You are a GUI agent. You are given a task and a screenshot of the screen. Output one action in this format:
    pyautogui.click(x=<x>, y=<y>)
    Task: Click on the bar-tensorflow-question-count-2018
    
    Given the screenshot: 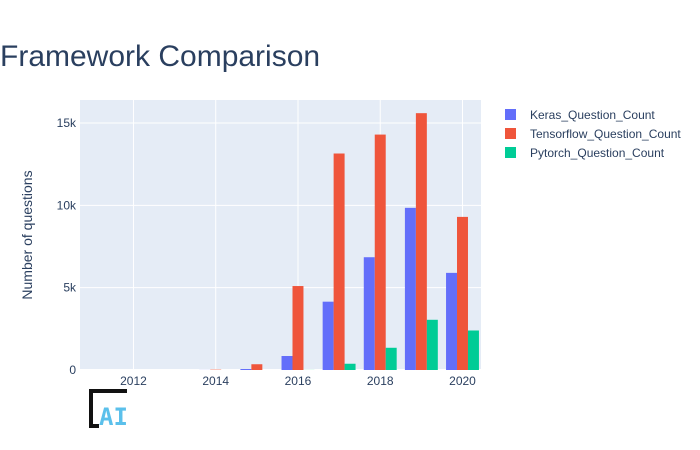 What is the action you would take?
    pyautogui.click(x=380, y=252)
    